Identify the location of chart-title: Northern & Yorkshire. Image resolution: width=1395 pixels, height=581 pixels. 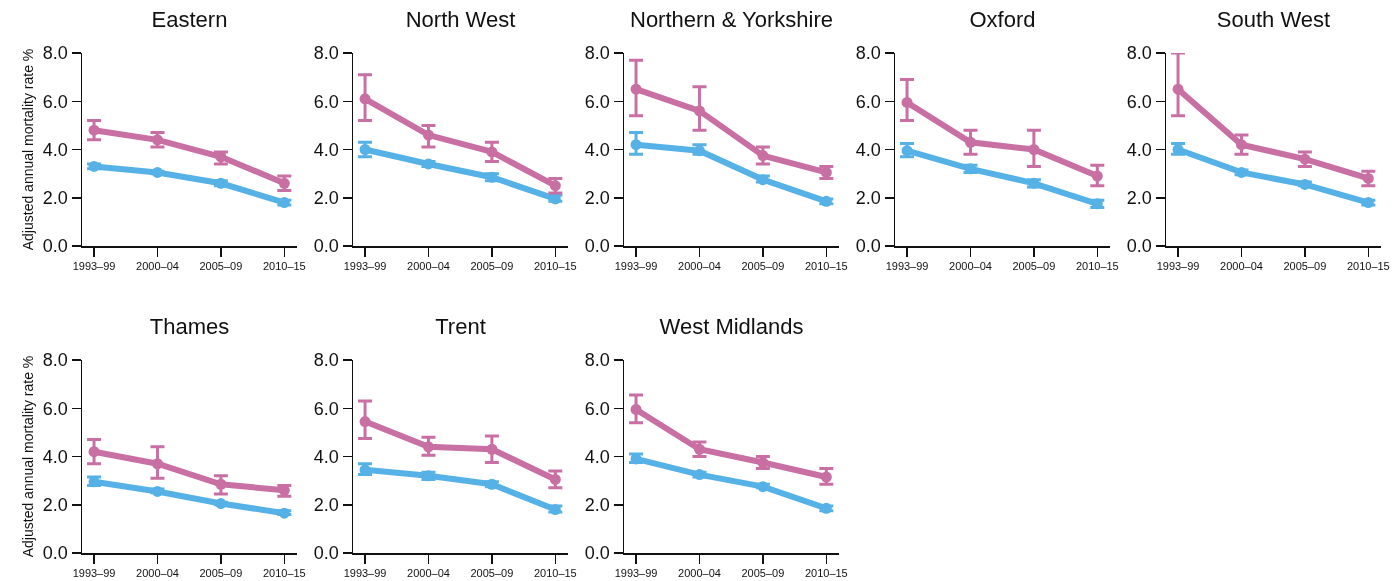
(731, 19).